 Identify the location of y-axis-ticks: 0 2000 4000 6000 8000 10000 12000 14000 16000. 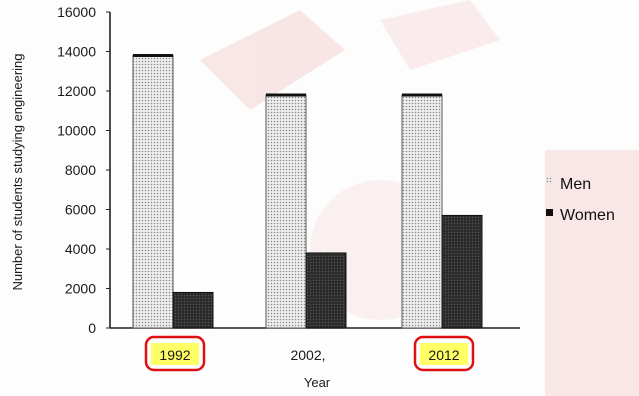
(83, 170).